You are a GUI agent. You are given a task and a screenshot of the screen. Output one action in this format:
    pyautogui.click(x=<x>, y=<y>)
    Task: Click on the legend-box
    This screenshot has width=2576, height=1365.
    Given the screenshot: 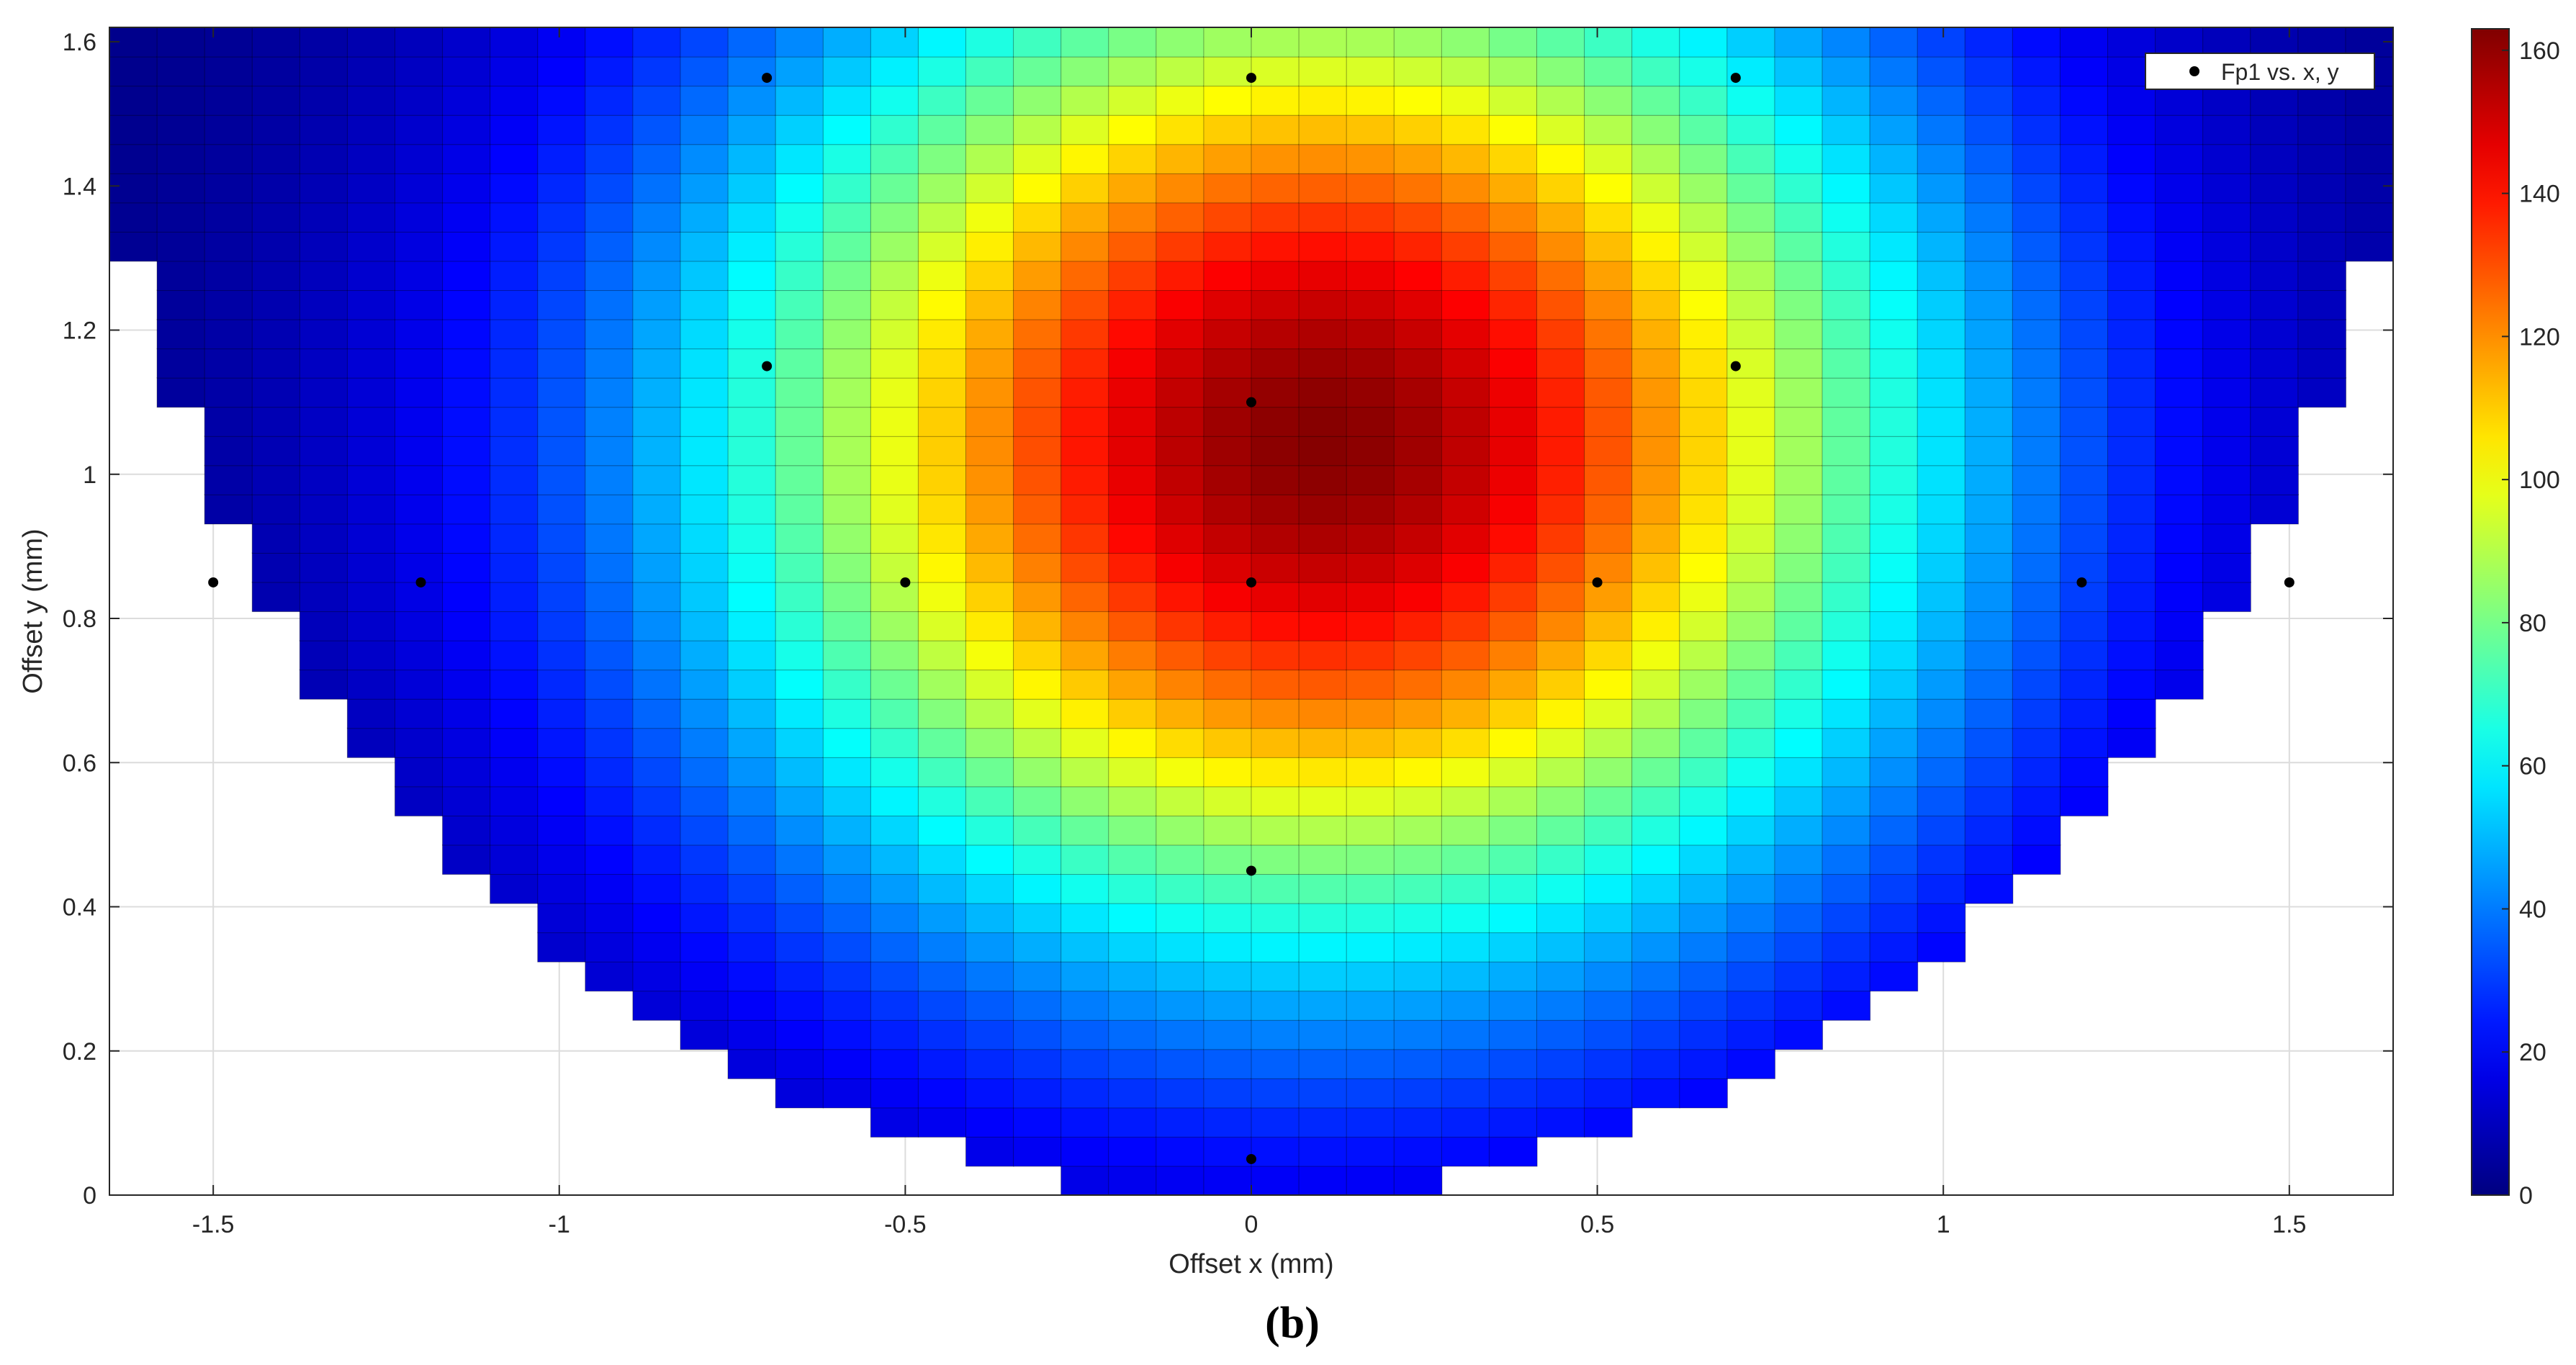 What is the action you would take?
    pyautogui.click(x=2260, y=71)
    